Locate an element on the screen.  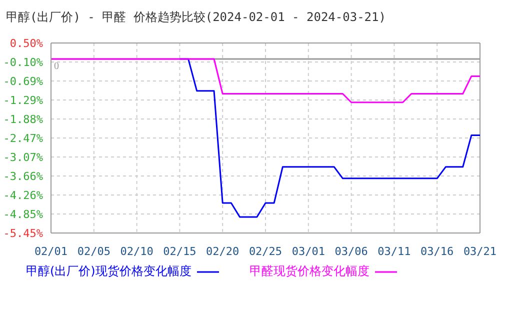
x-tick-label: 02/25 is located at coordinates (265, 251).